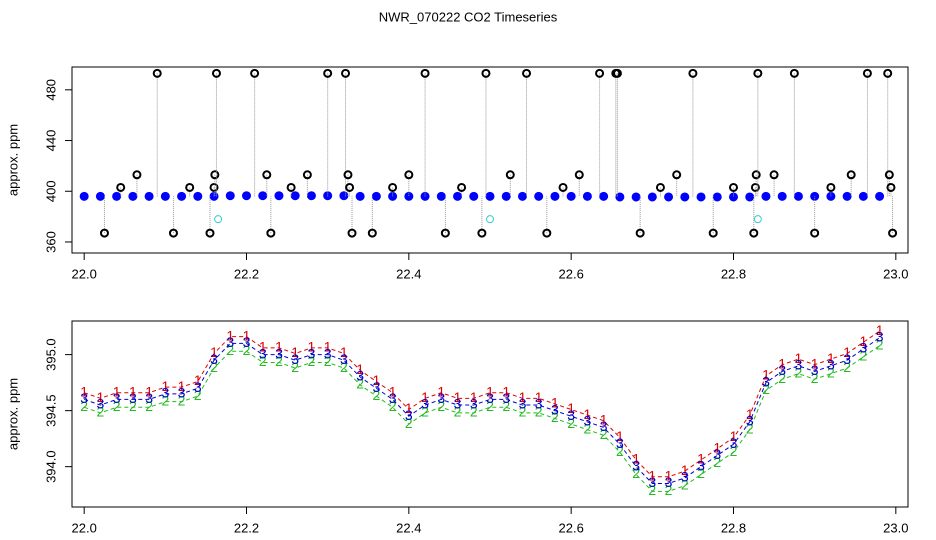 The image size is (936, 540). What do you see at coordinates (468, 16) in the screenshot?
I see `chart-title: NWR_070222 CO2 Timeseries` at bounding box center [468, 16].